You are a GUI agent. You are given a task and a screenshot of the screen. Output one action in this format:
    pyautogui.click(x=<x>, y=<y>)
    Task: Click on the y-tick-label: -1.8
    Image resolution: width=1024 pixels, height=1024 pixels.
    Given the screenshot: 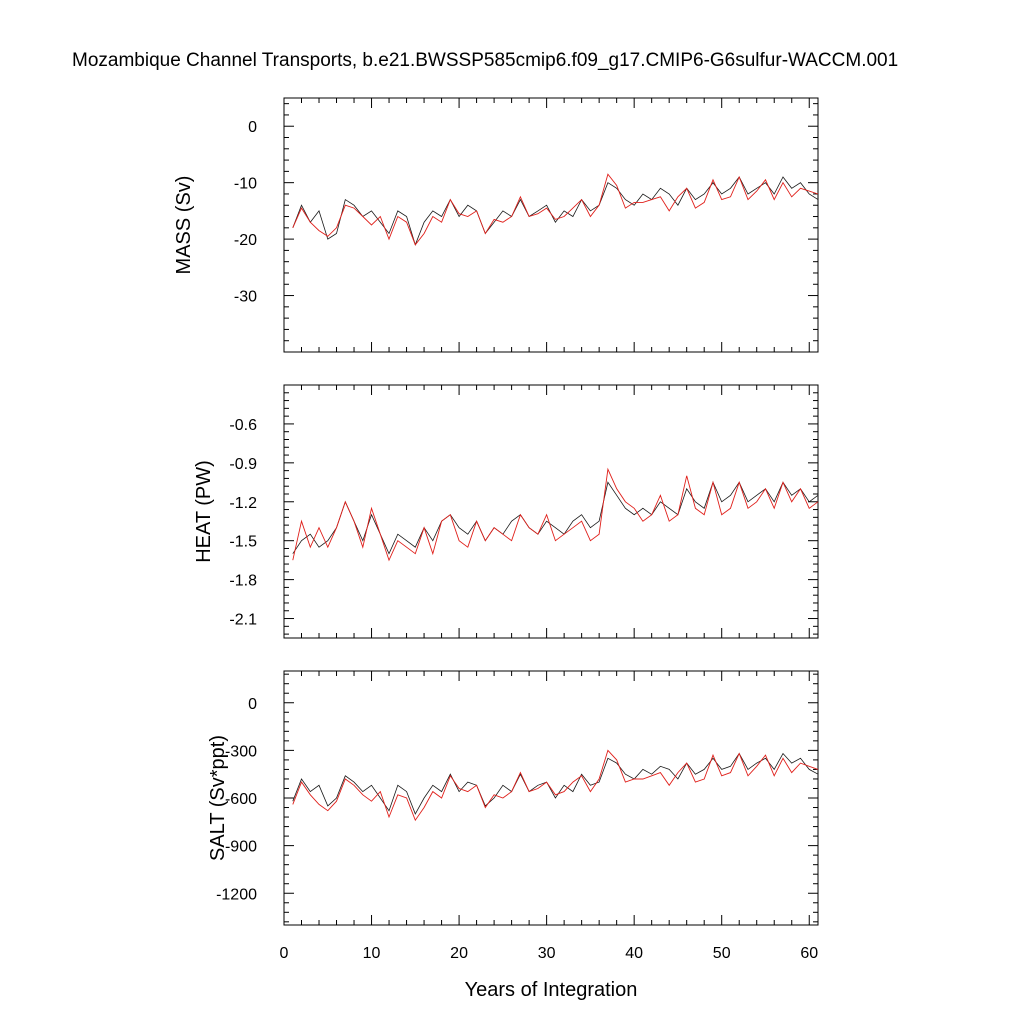 What is the action you would take?
    pyautogui.click(x=243, y=581)
    